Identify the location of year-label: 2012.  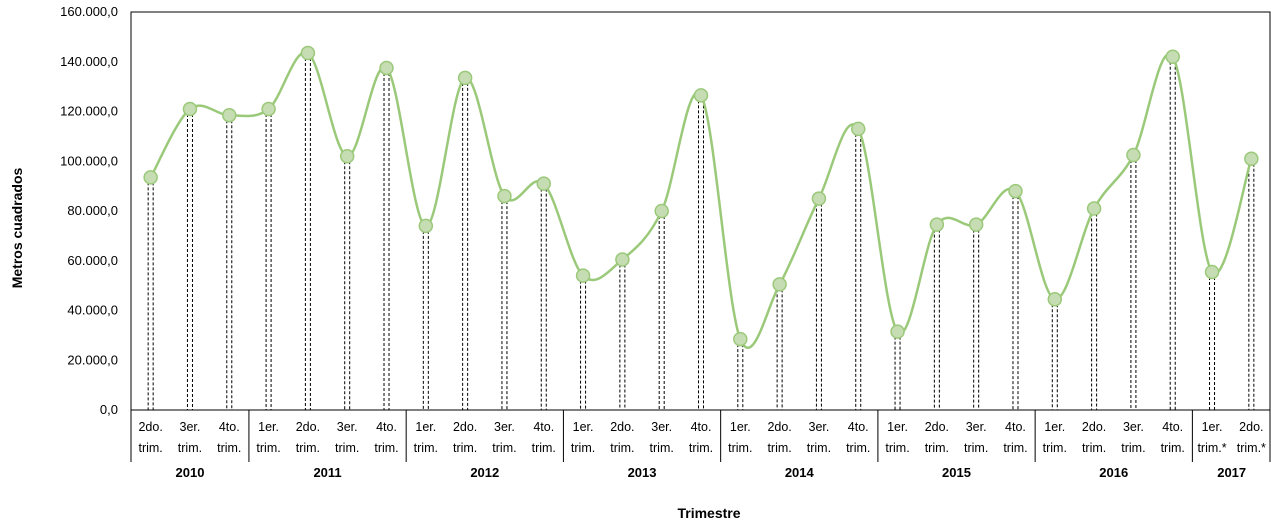
(484, 472).